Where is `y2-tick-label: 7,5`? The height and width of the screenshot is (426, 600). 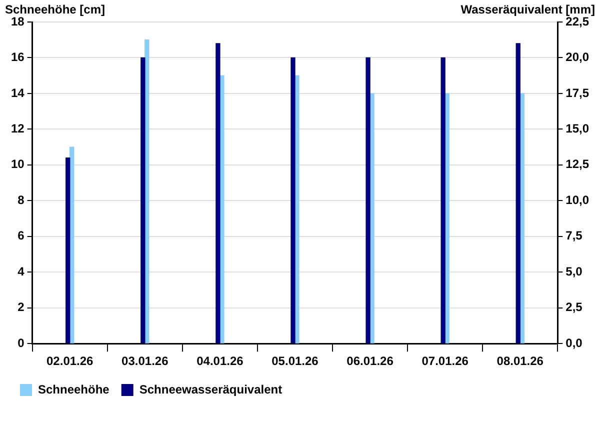
y2-tick-label: 7,5 is located at coordinates (574, 235).